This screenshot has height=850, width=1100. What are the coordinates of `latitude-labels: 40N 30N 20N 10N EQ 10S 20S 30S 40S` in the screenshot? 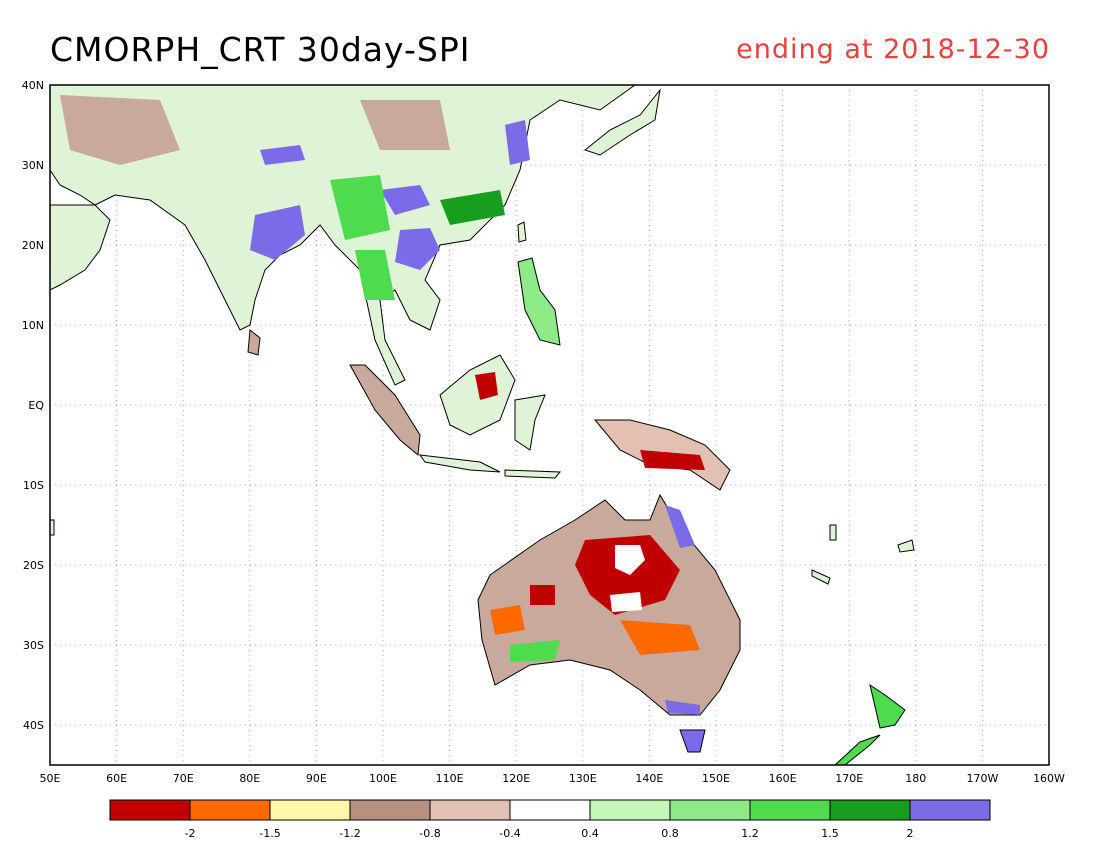 It's located at (33, 405).